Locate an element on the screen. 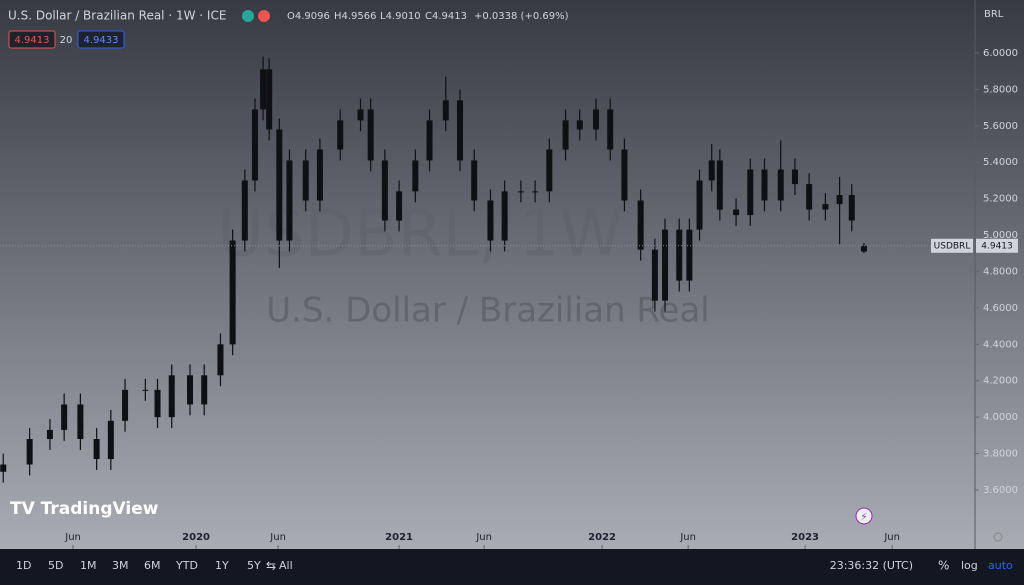 This screenshot has height=585, width=1024. currency-select: BRL is located at coordinates (994, 14).